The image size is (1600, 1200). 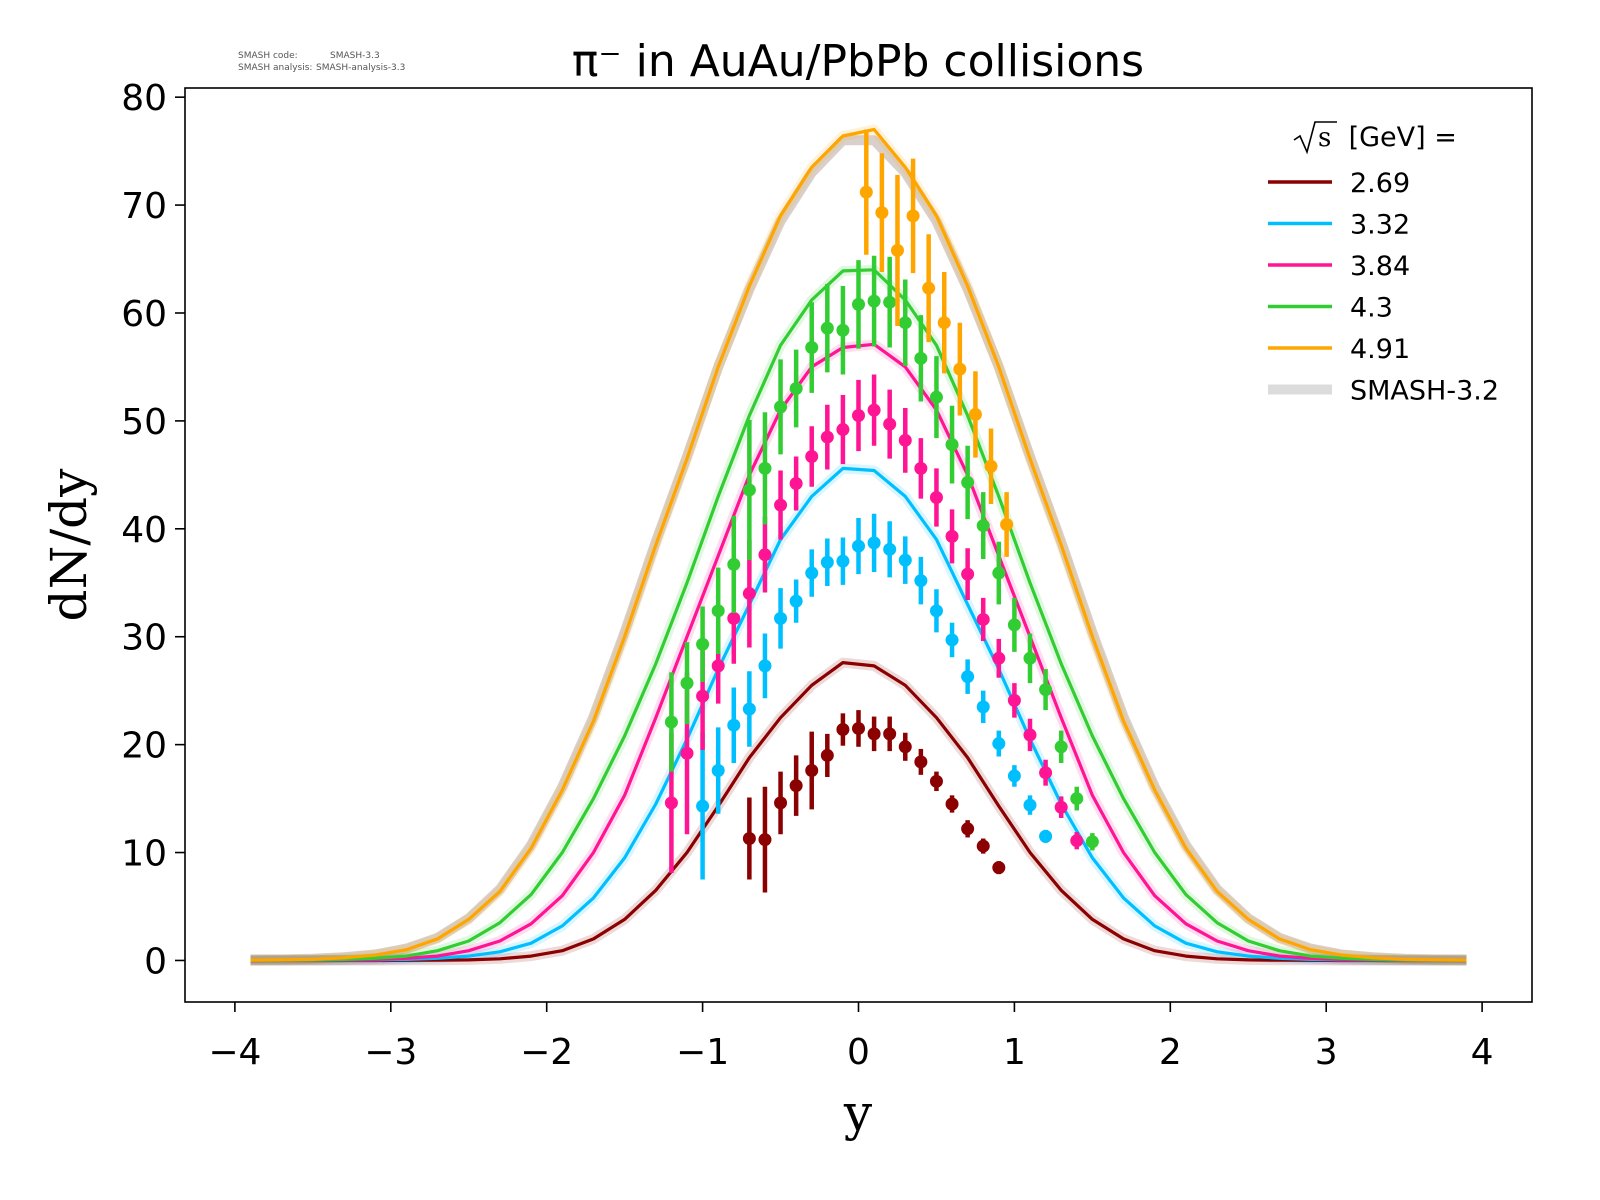 What do you see at coordinates (1398, 137) in the screenshot?
I see `legend-title-text: [GeV] =` at bounding box center [1398, 137].